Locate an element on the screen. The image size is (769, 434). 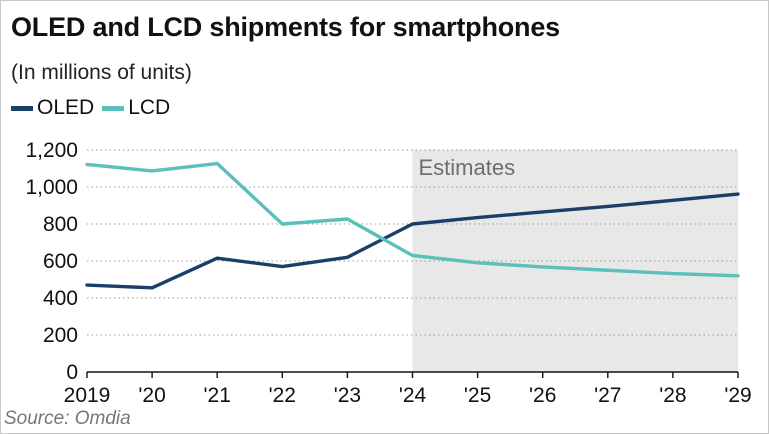
y-tick-label: 0 is located at coordinates (72, 372).